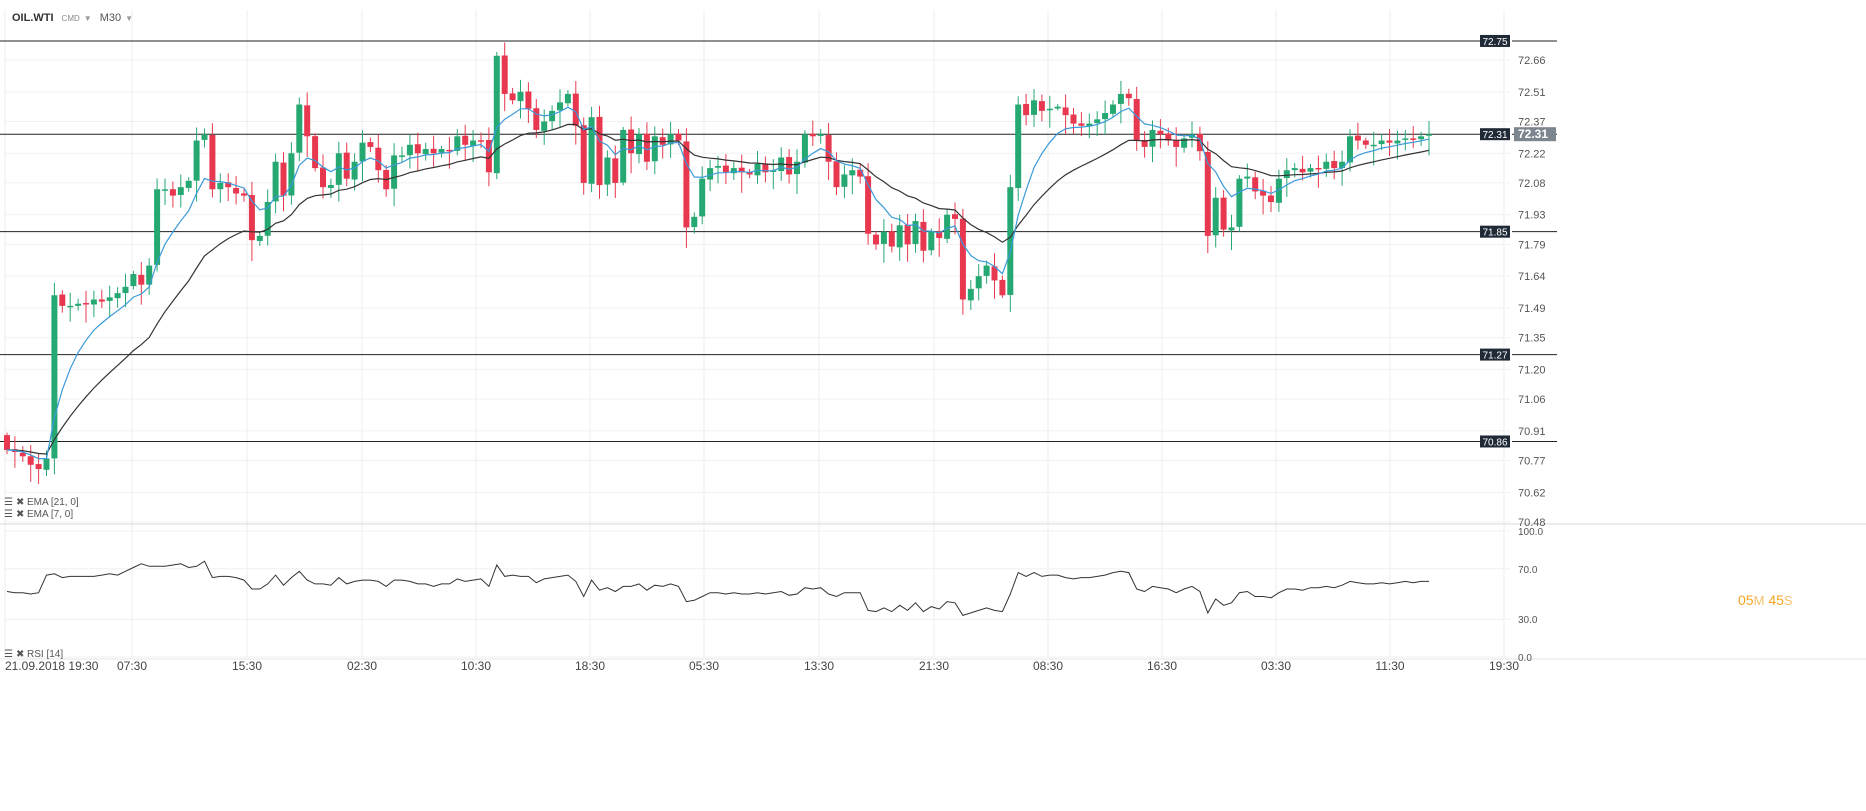  Describe the element at coordinates (1532, 493) in the screenshot. I see `price-tick-label: 70.62` at that location.